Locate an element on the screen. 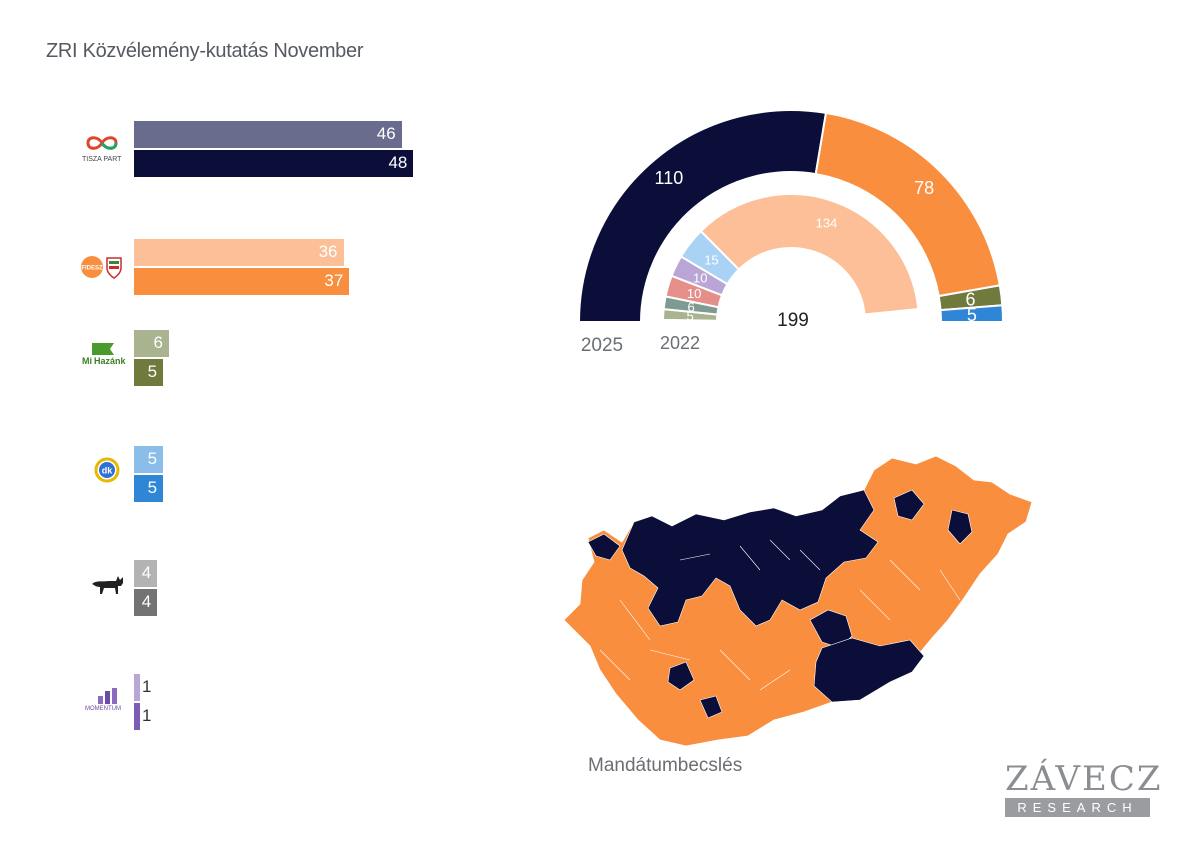 The width and height of the screenshot is (1200, 868). bar-mi-hazank-curr: 5 is located at coordinates (149, 372).